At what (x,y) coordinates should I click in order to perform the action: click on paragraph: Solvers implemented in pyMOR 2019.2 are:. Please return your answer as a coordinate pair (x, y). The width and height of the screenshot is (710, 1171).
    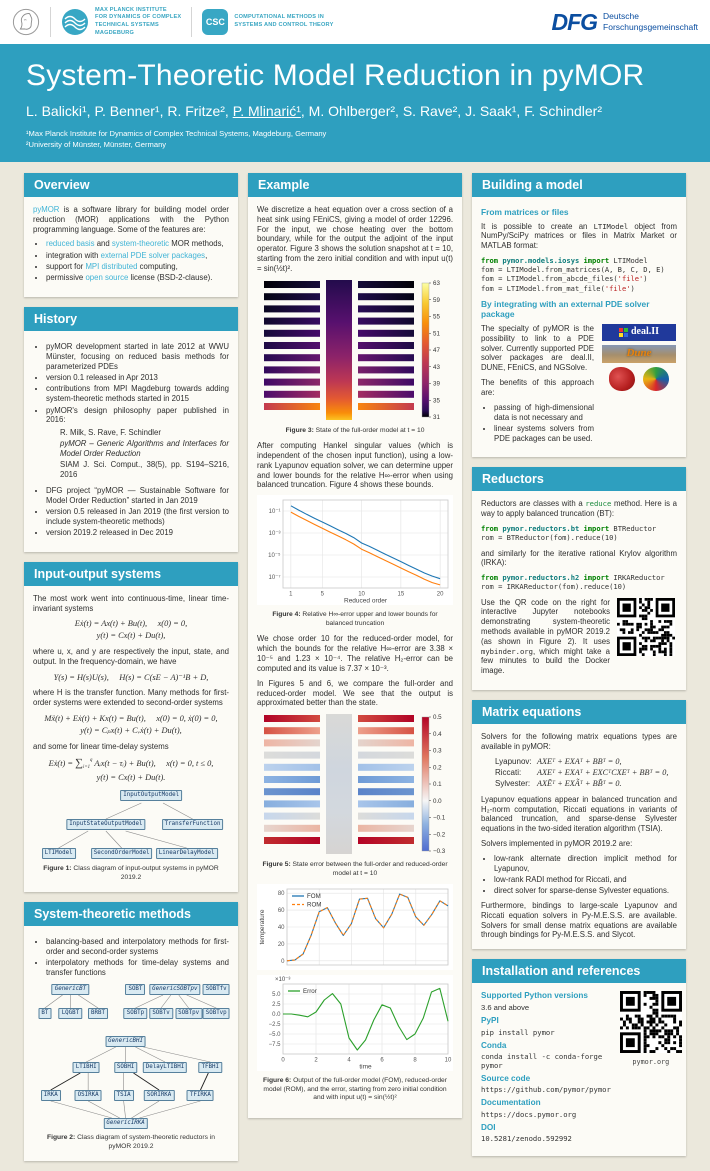
    Looking at the image, I should click on (557, 843).